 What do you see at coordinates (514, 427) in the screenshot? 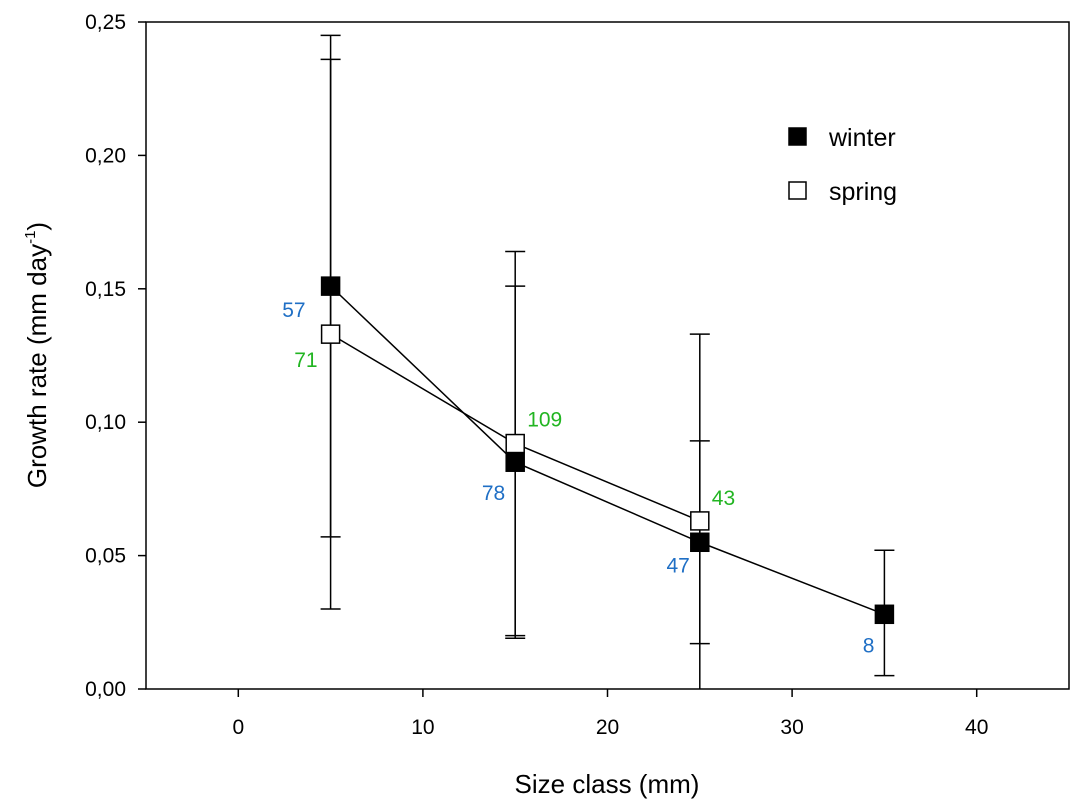
I see `markers-spring: 71 109 43` at bounding box center [514, 427].